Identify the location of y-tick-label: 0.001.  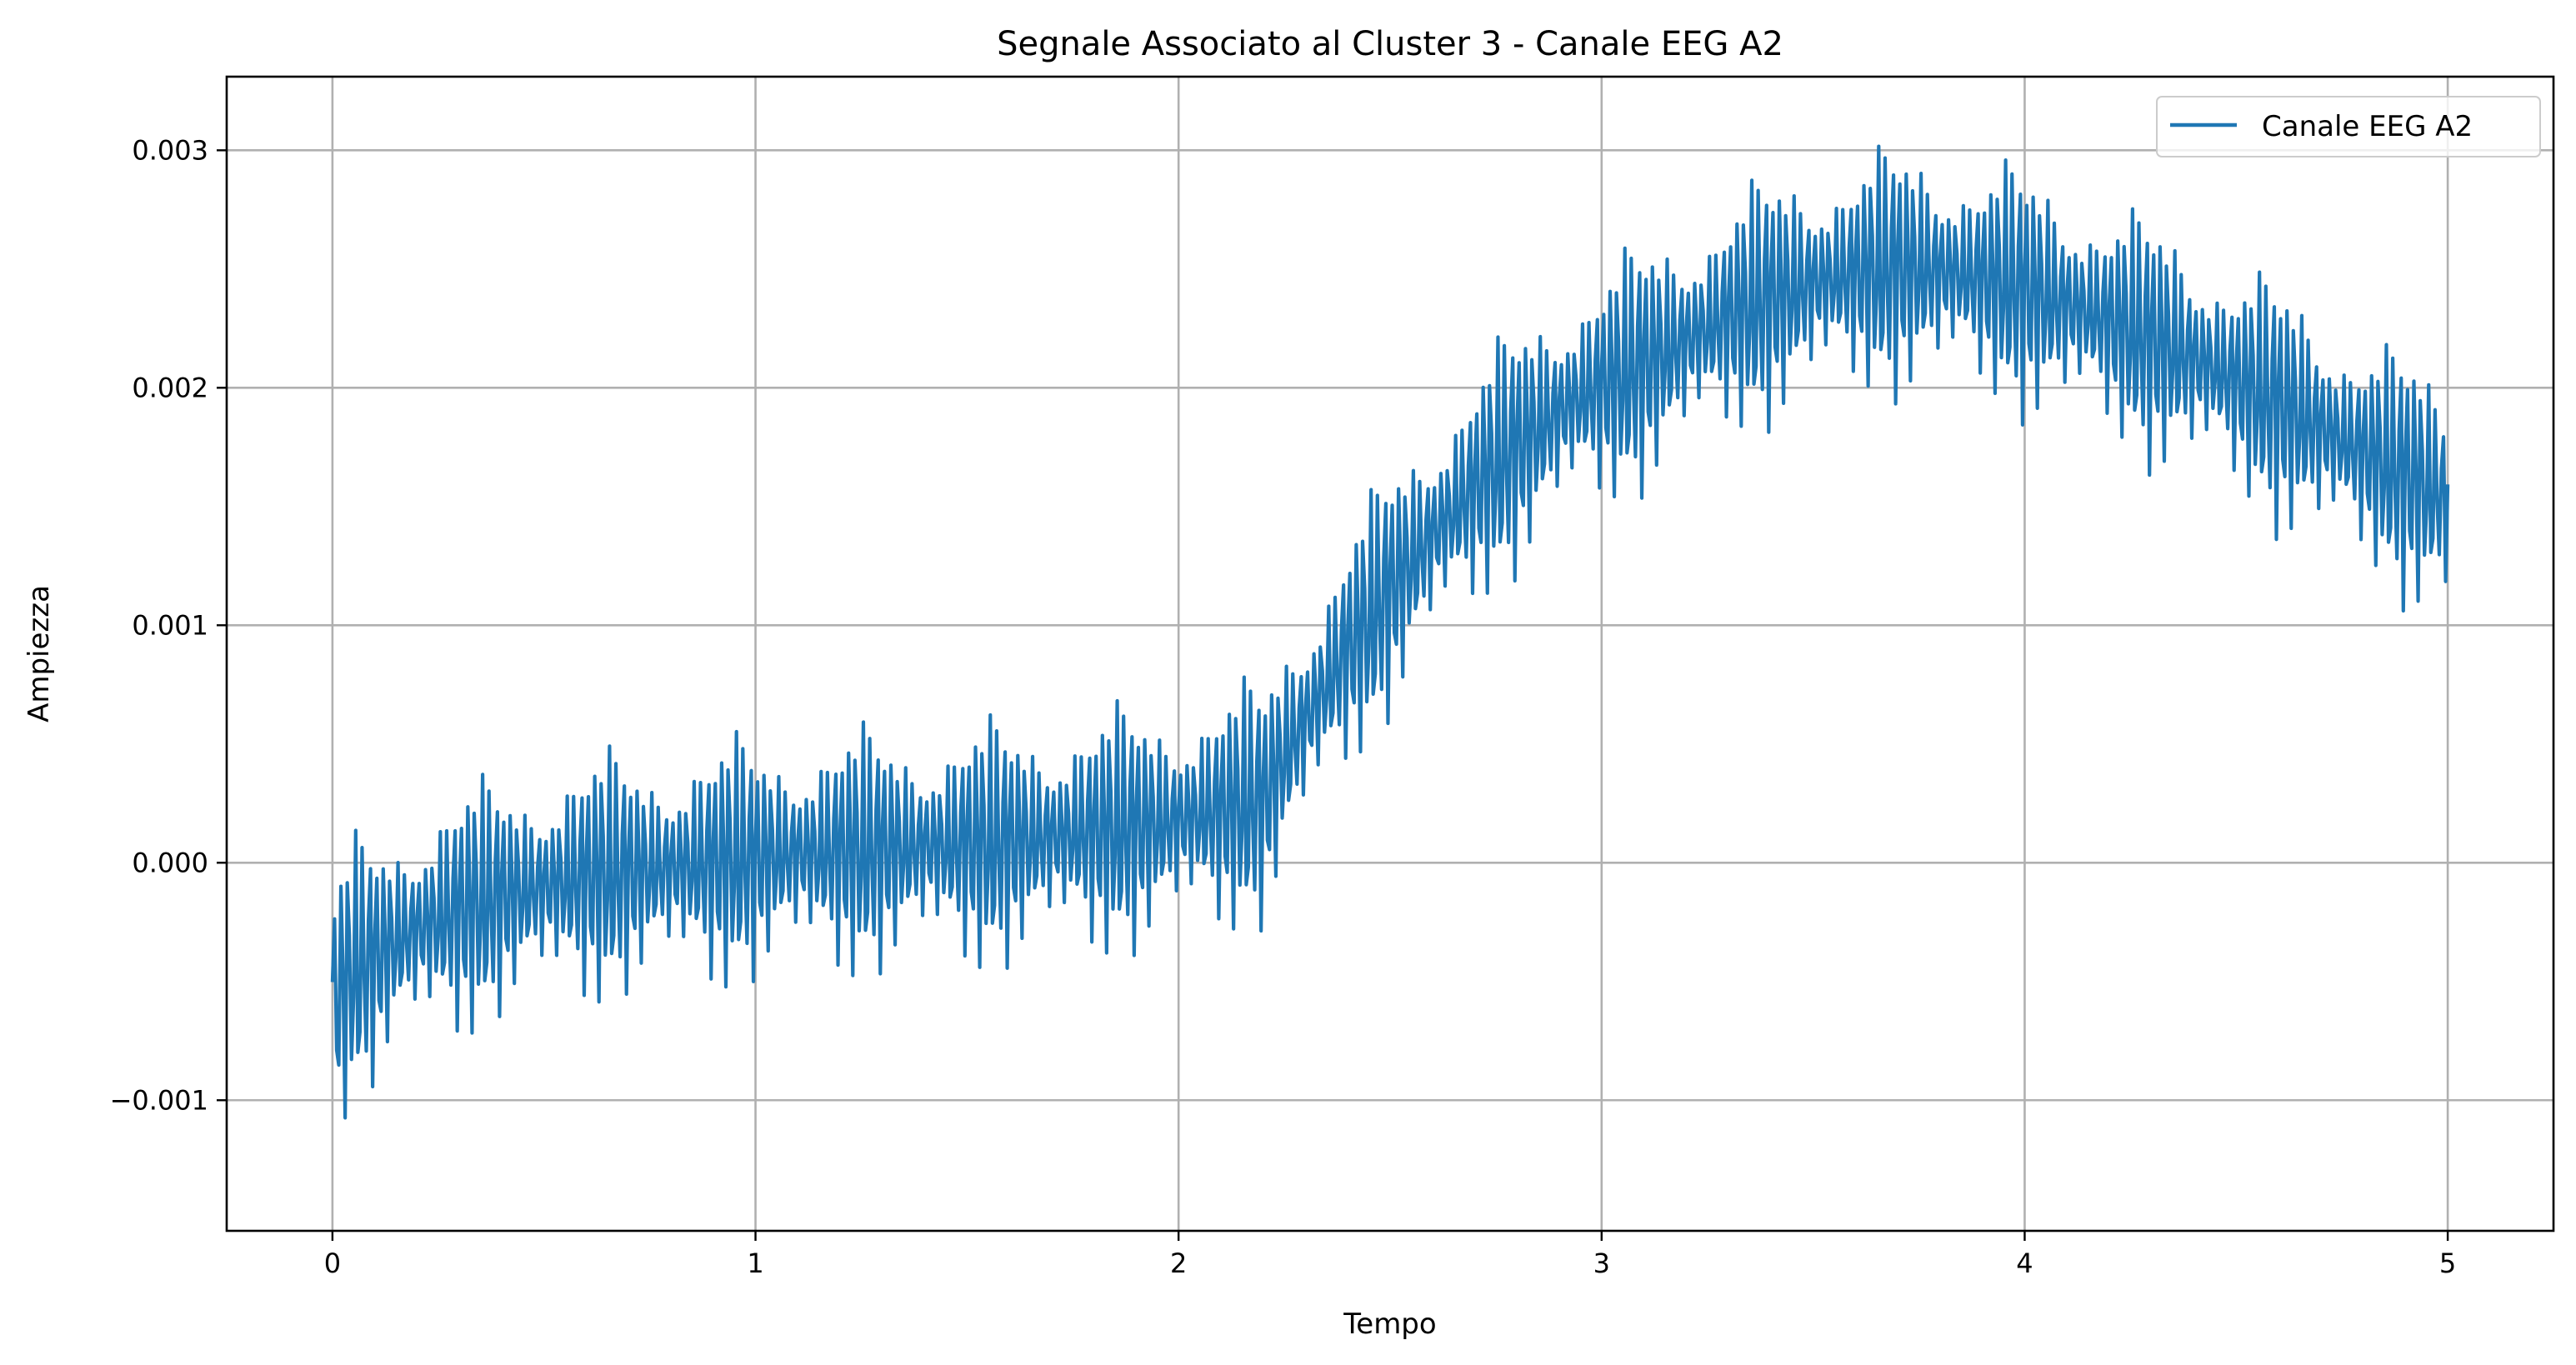
(170, 625).